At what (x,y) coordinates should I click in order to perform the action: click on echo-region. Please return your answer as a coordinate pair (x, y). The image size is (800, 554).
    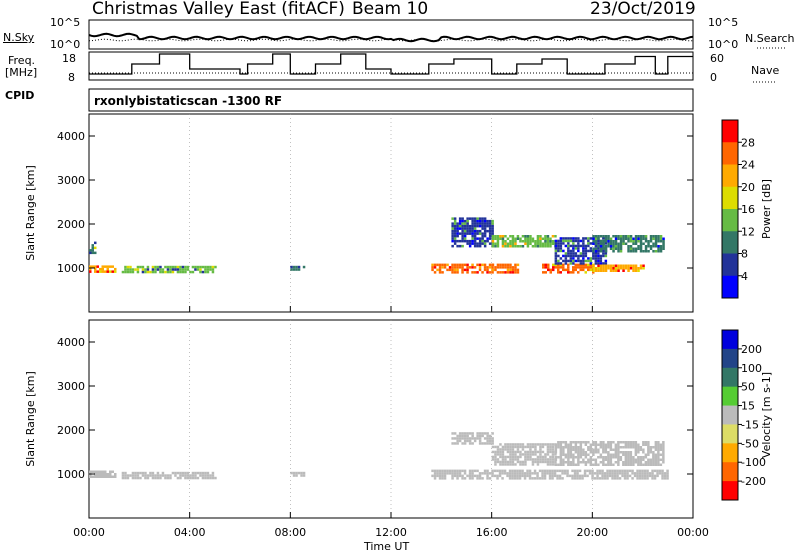
    Looking at the image, I should click on (169, 269).